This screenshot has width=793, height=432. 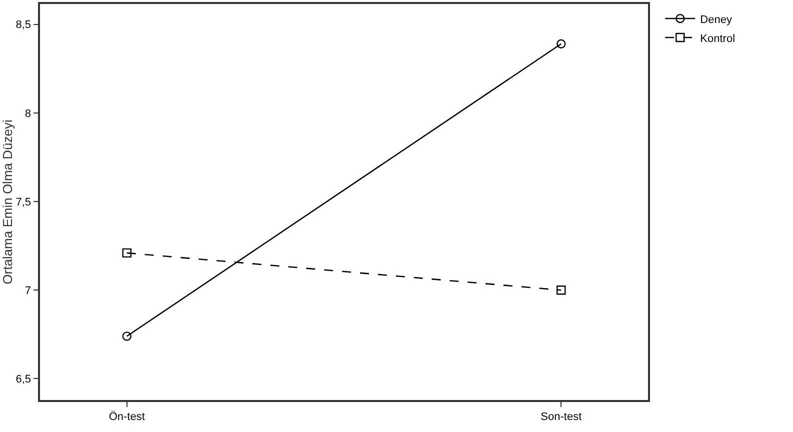 I want to click on legend-label: Kontrol, so click(x=718, y=38).